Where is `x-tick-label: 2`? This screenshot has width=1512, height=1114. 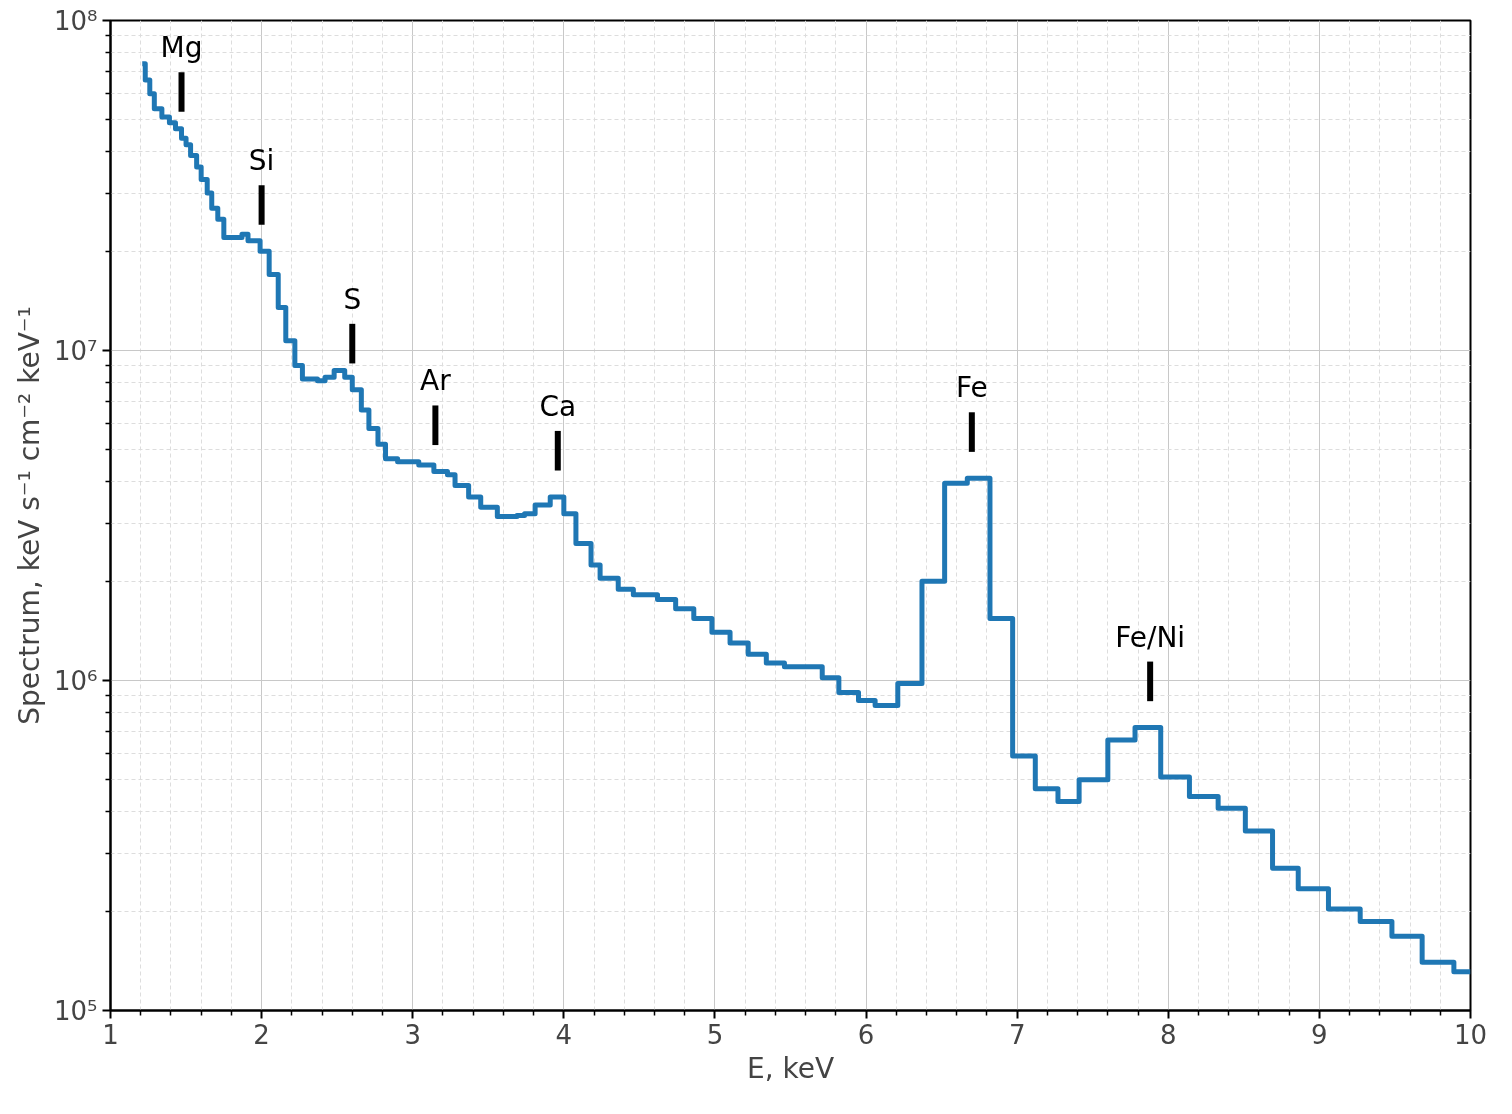 x-tick-label: 2 is located at coordinates (261, 1034).